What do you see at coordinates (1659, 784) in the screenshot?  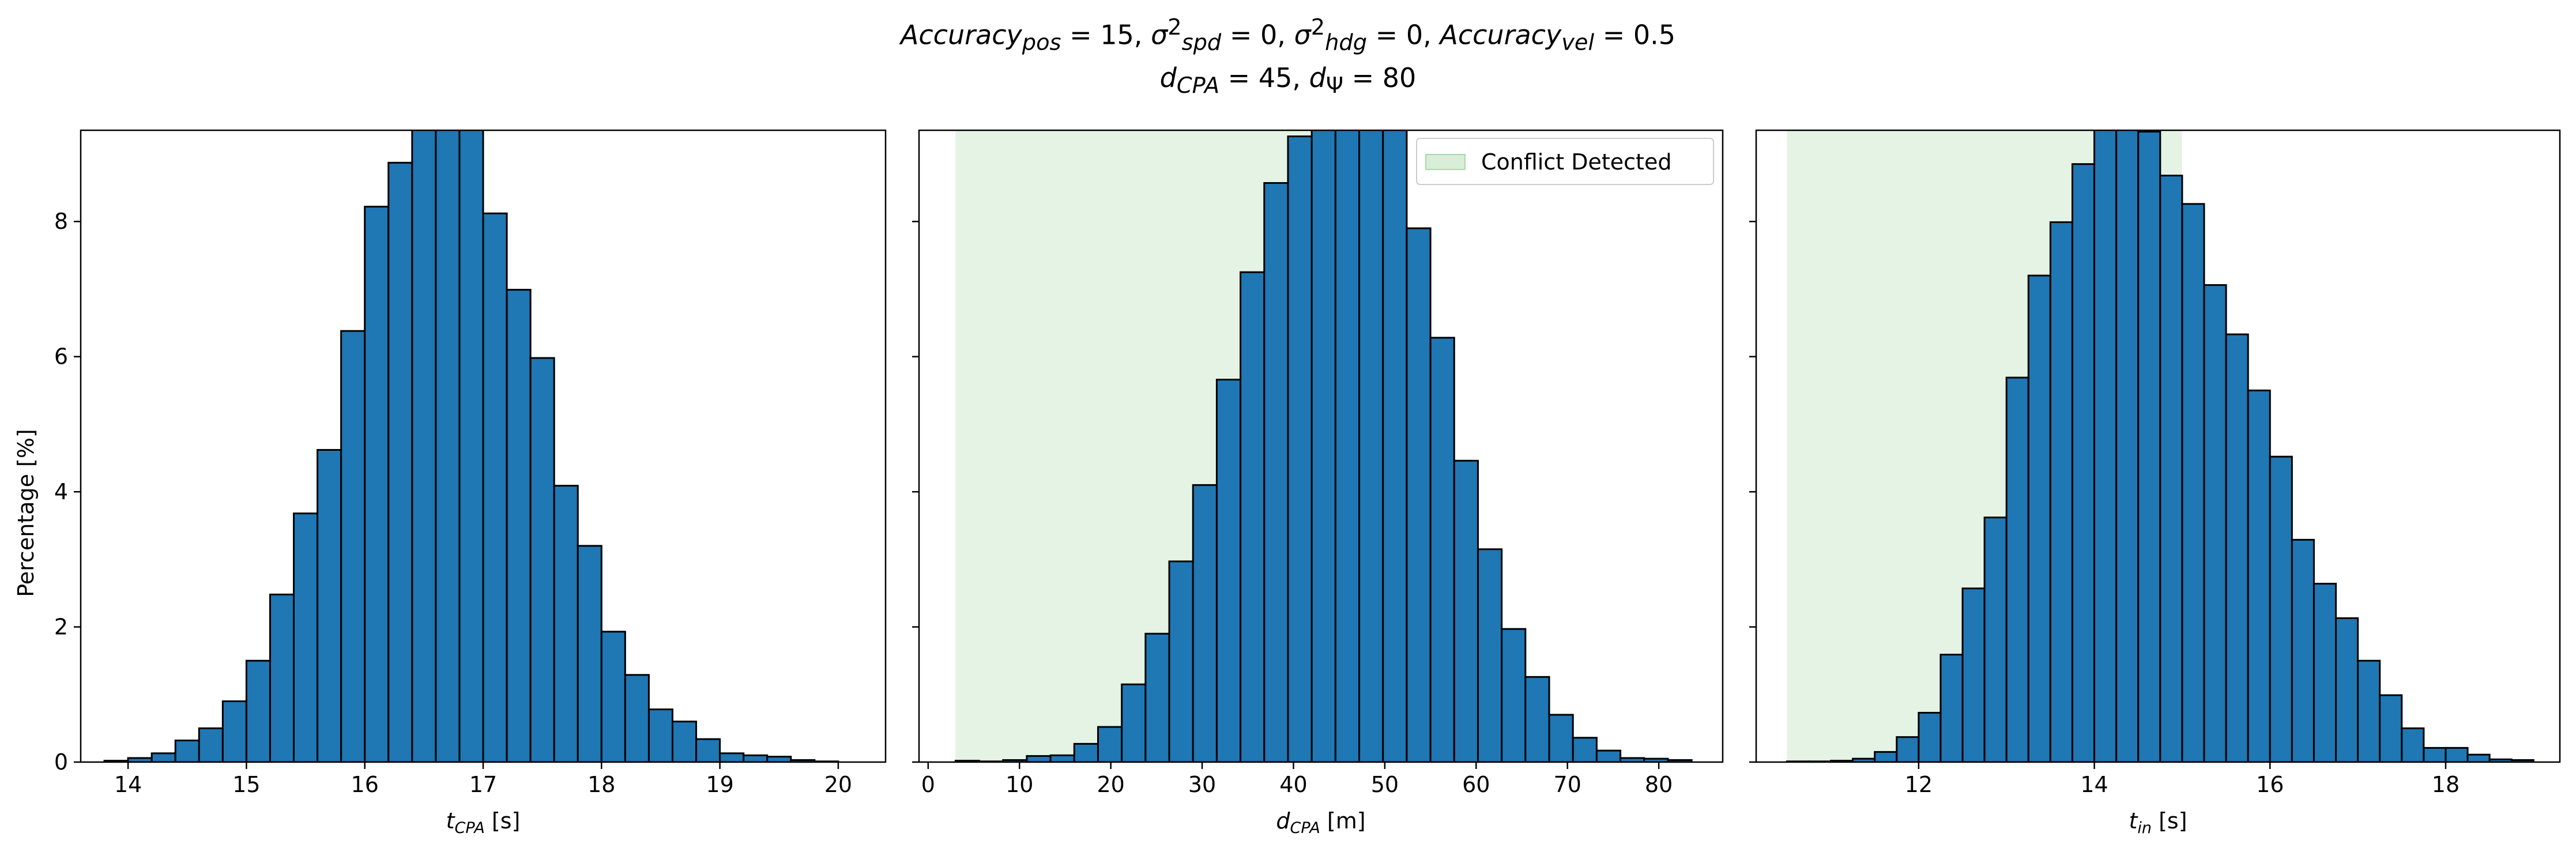 I see `x-tick-label: 80` at bounding box center [1659, 784].